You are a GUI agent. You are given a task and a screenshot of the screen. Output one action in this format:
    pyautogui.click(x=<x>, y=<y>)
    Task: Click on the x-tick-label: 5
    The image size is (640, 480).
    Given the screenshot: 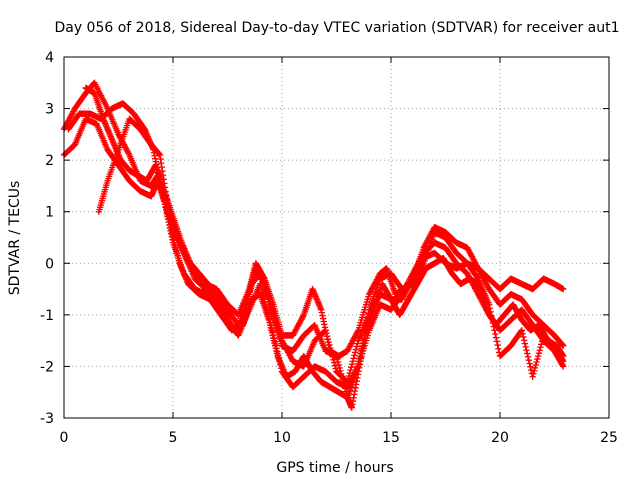 What is the action you would take?
    pyautogui.click(x=173, y=438)
    